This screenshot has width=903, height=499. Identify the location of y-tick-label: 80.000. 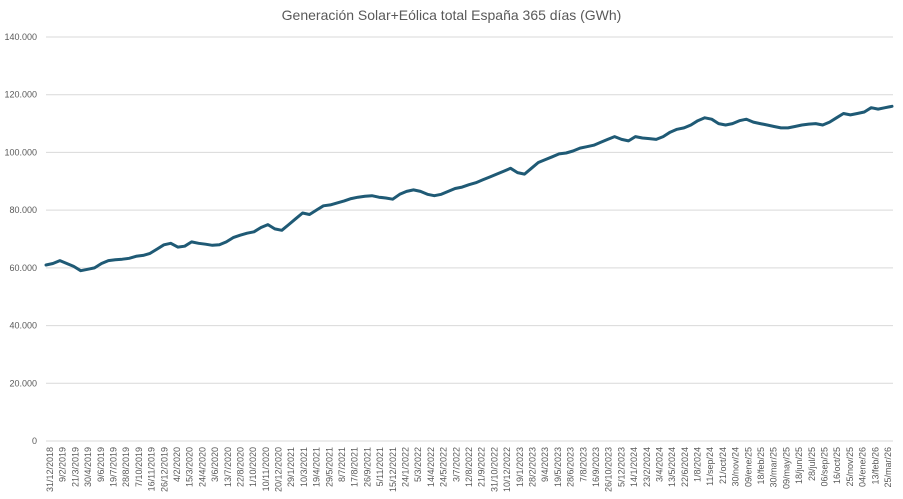
(23, 210).